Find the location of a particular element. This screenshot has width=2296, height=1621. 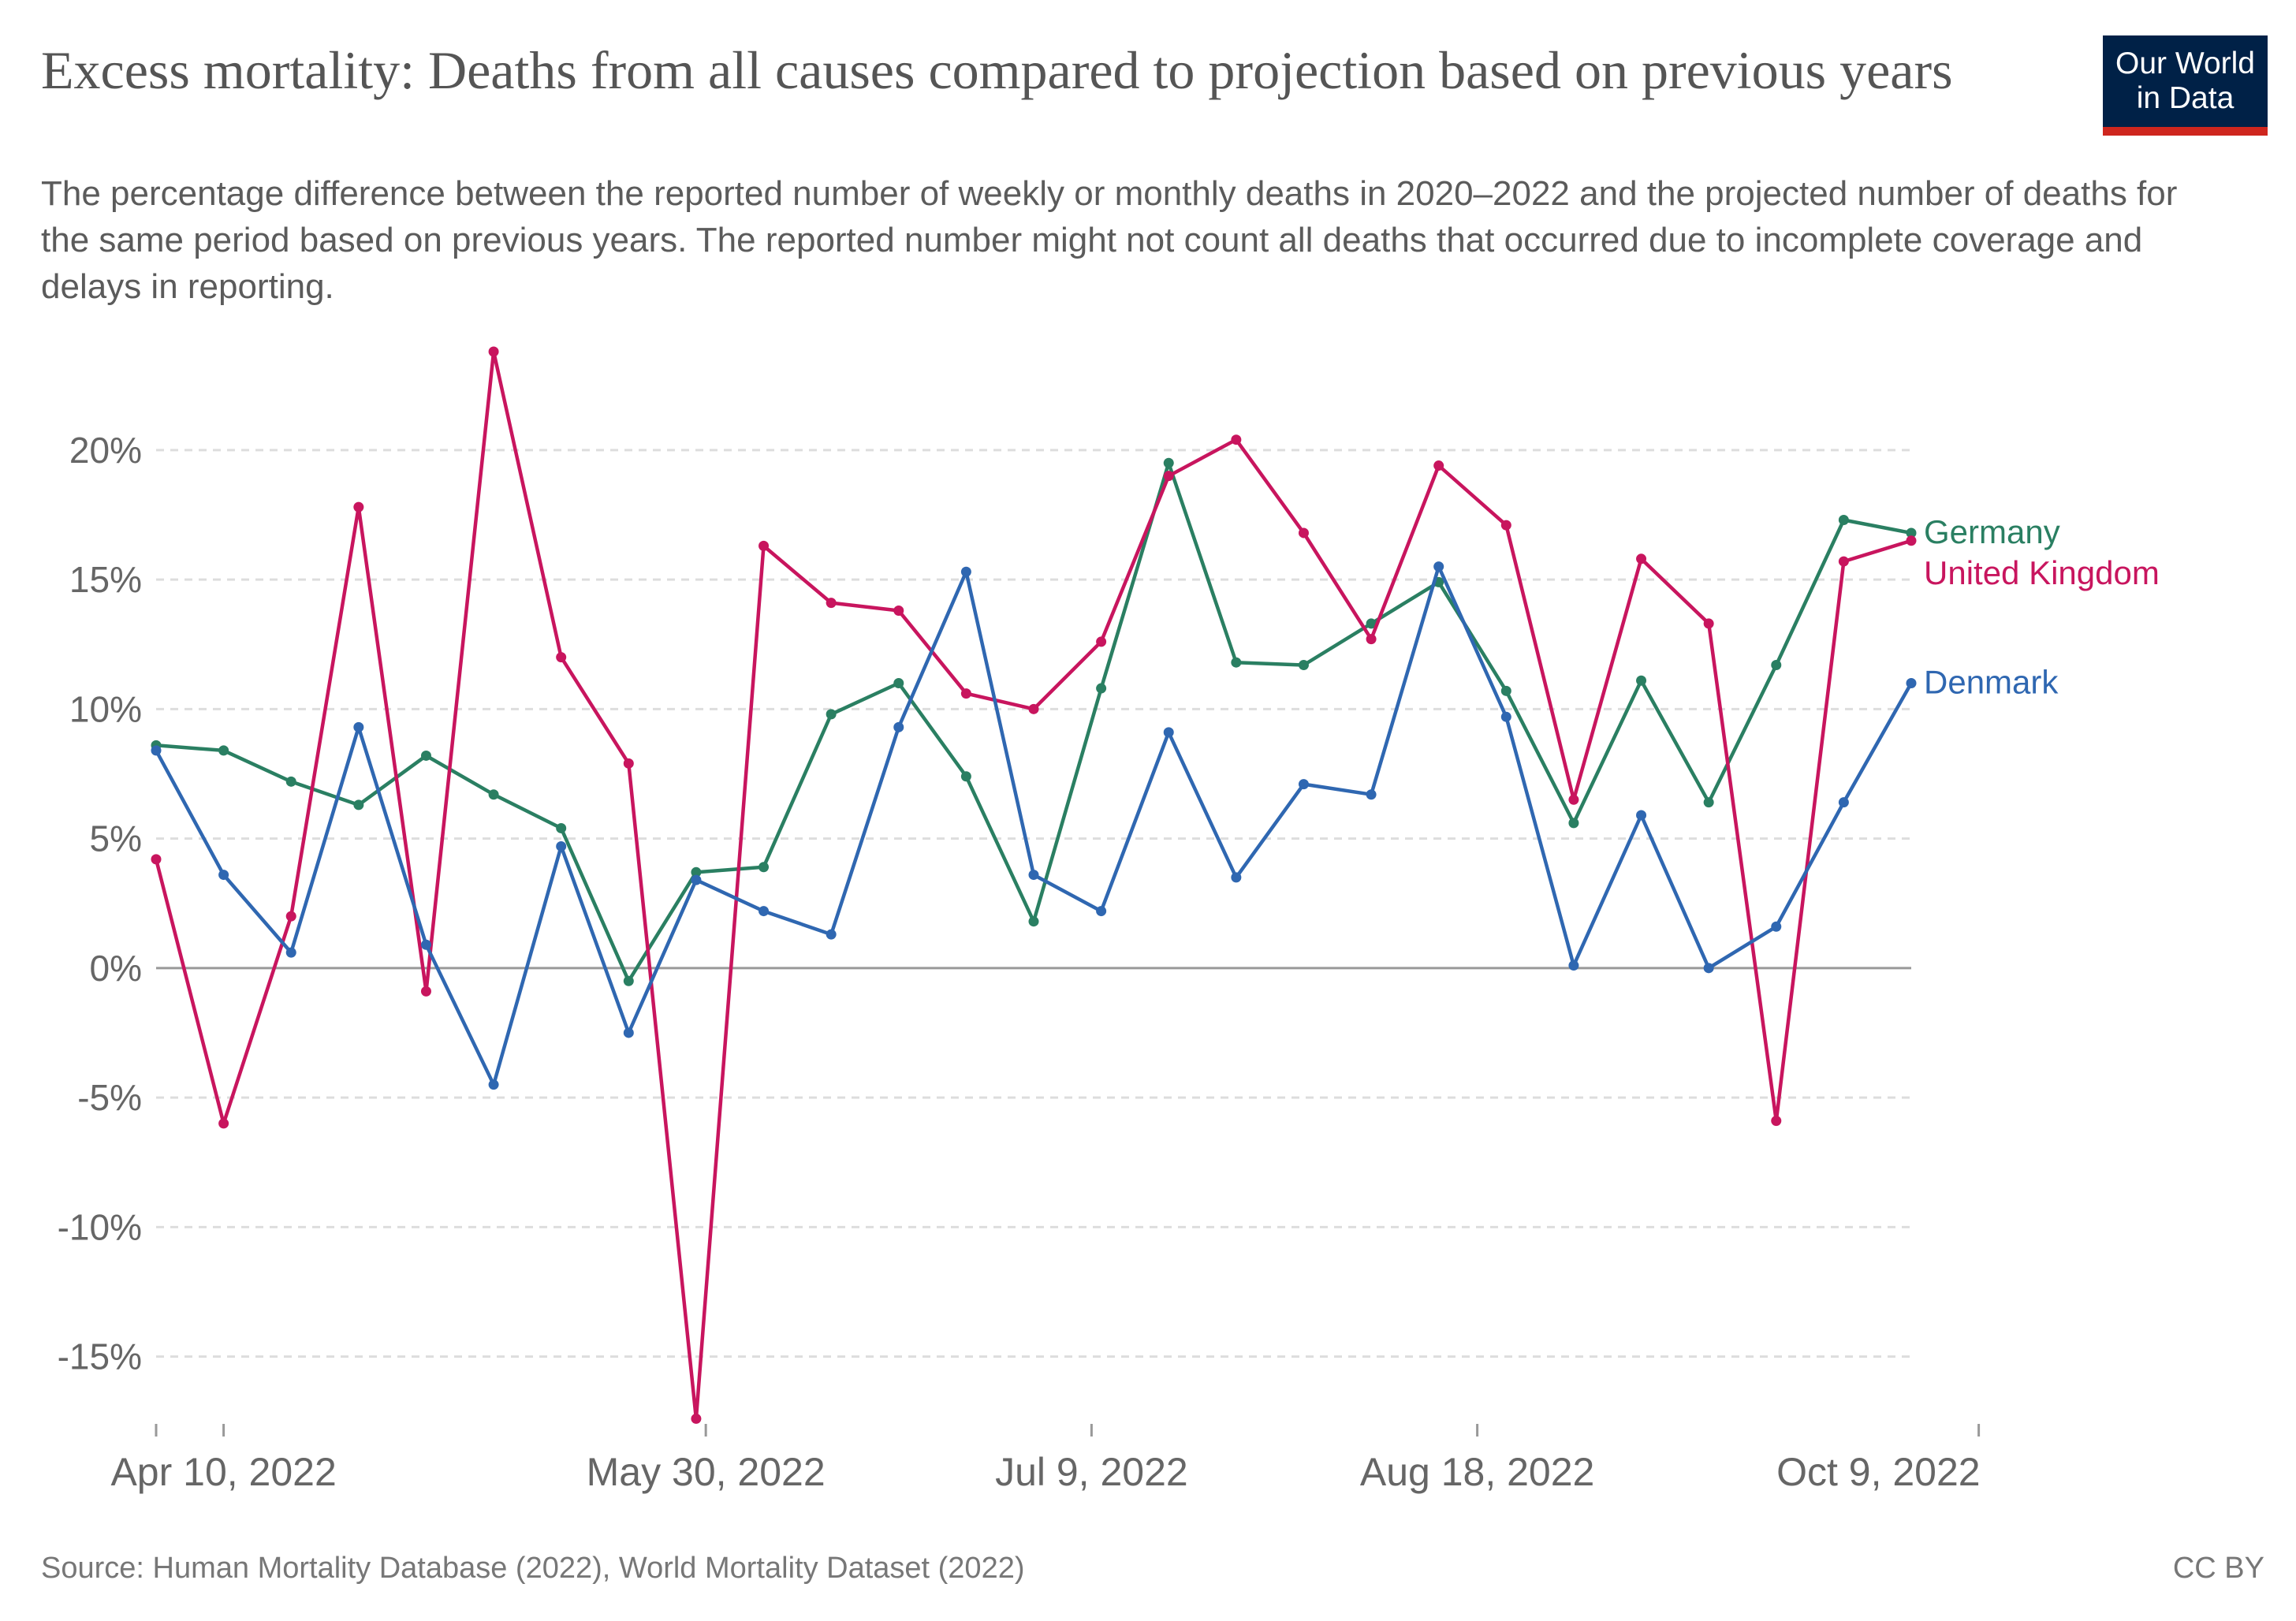

logo-line-1: Our World is located at coordinates (2185, 63).